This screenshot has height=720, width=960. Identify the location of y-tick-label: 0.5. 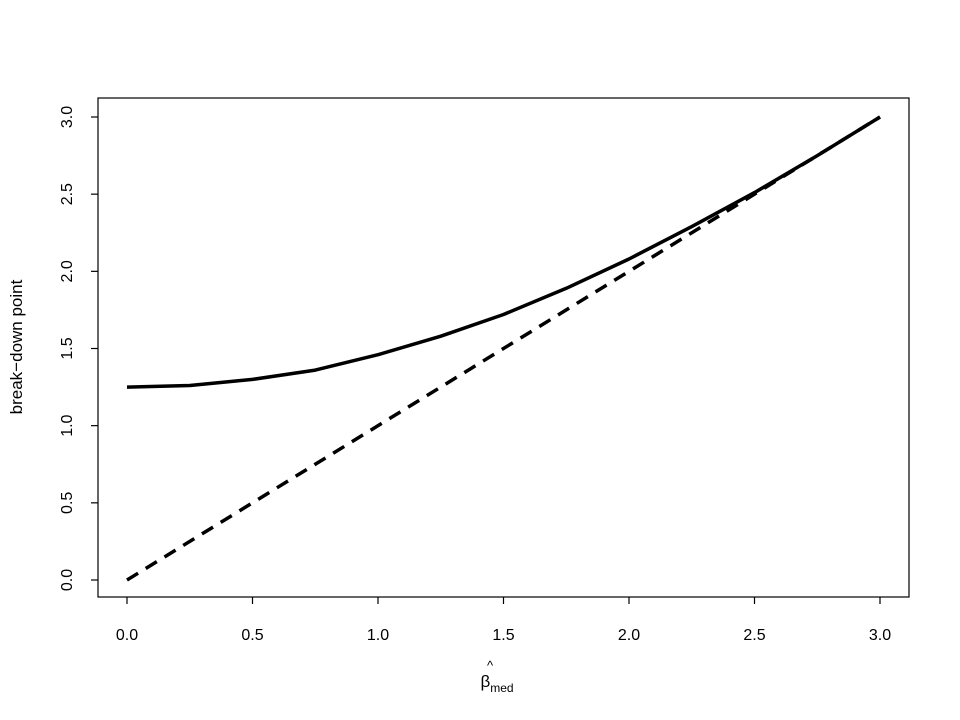
(67, 503).